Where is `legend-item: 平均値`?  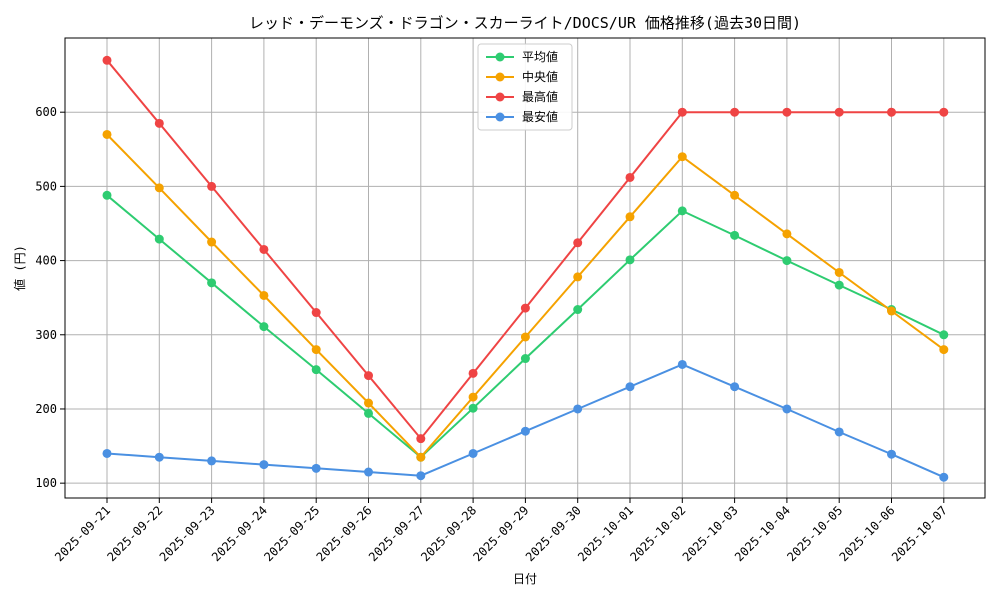
legend-item: 平均値 is located at coordinates (522, 56).